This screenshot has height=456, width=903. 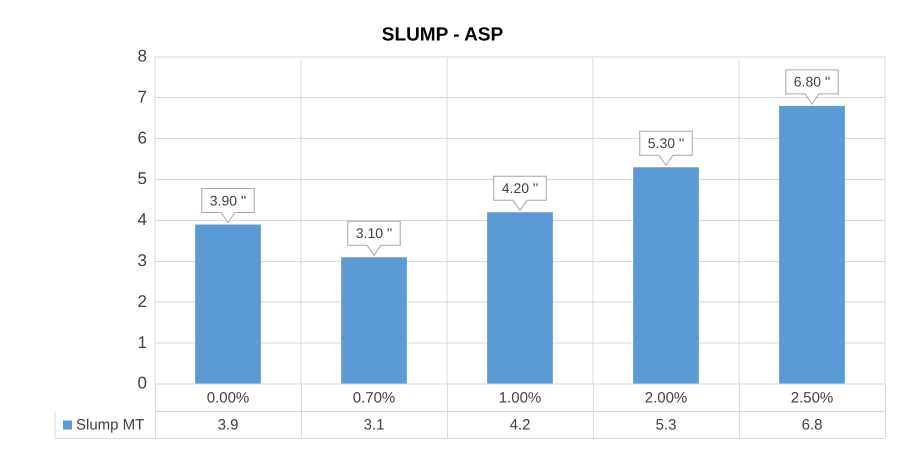 What do you see at coordinates (443, 35) in the screenshot?
I see `chart-title: SLUMP - ASP` at bounding box center [443, 35].